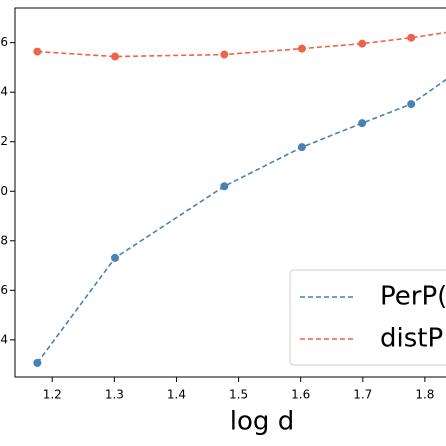  I want to click on x-tick-label: 1.8, so click(424, 395).